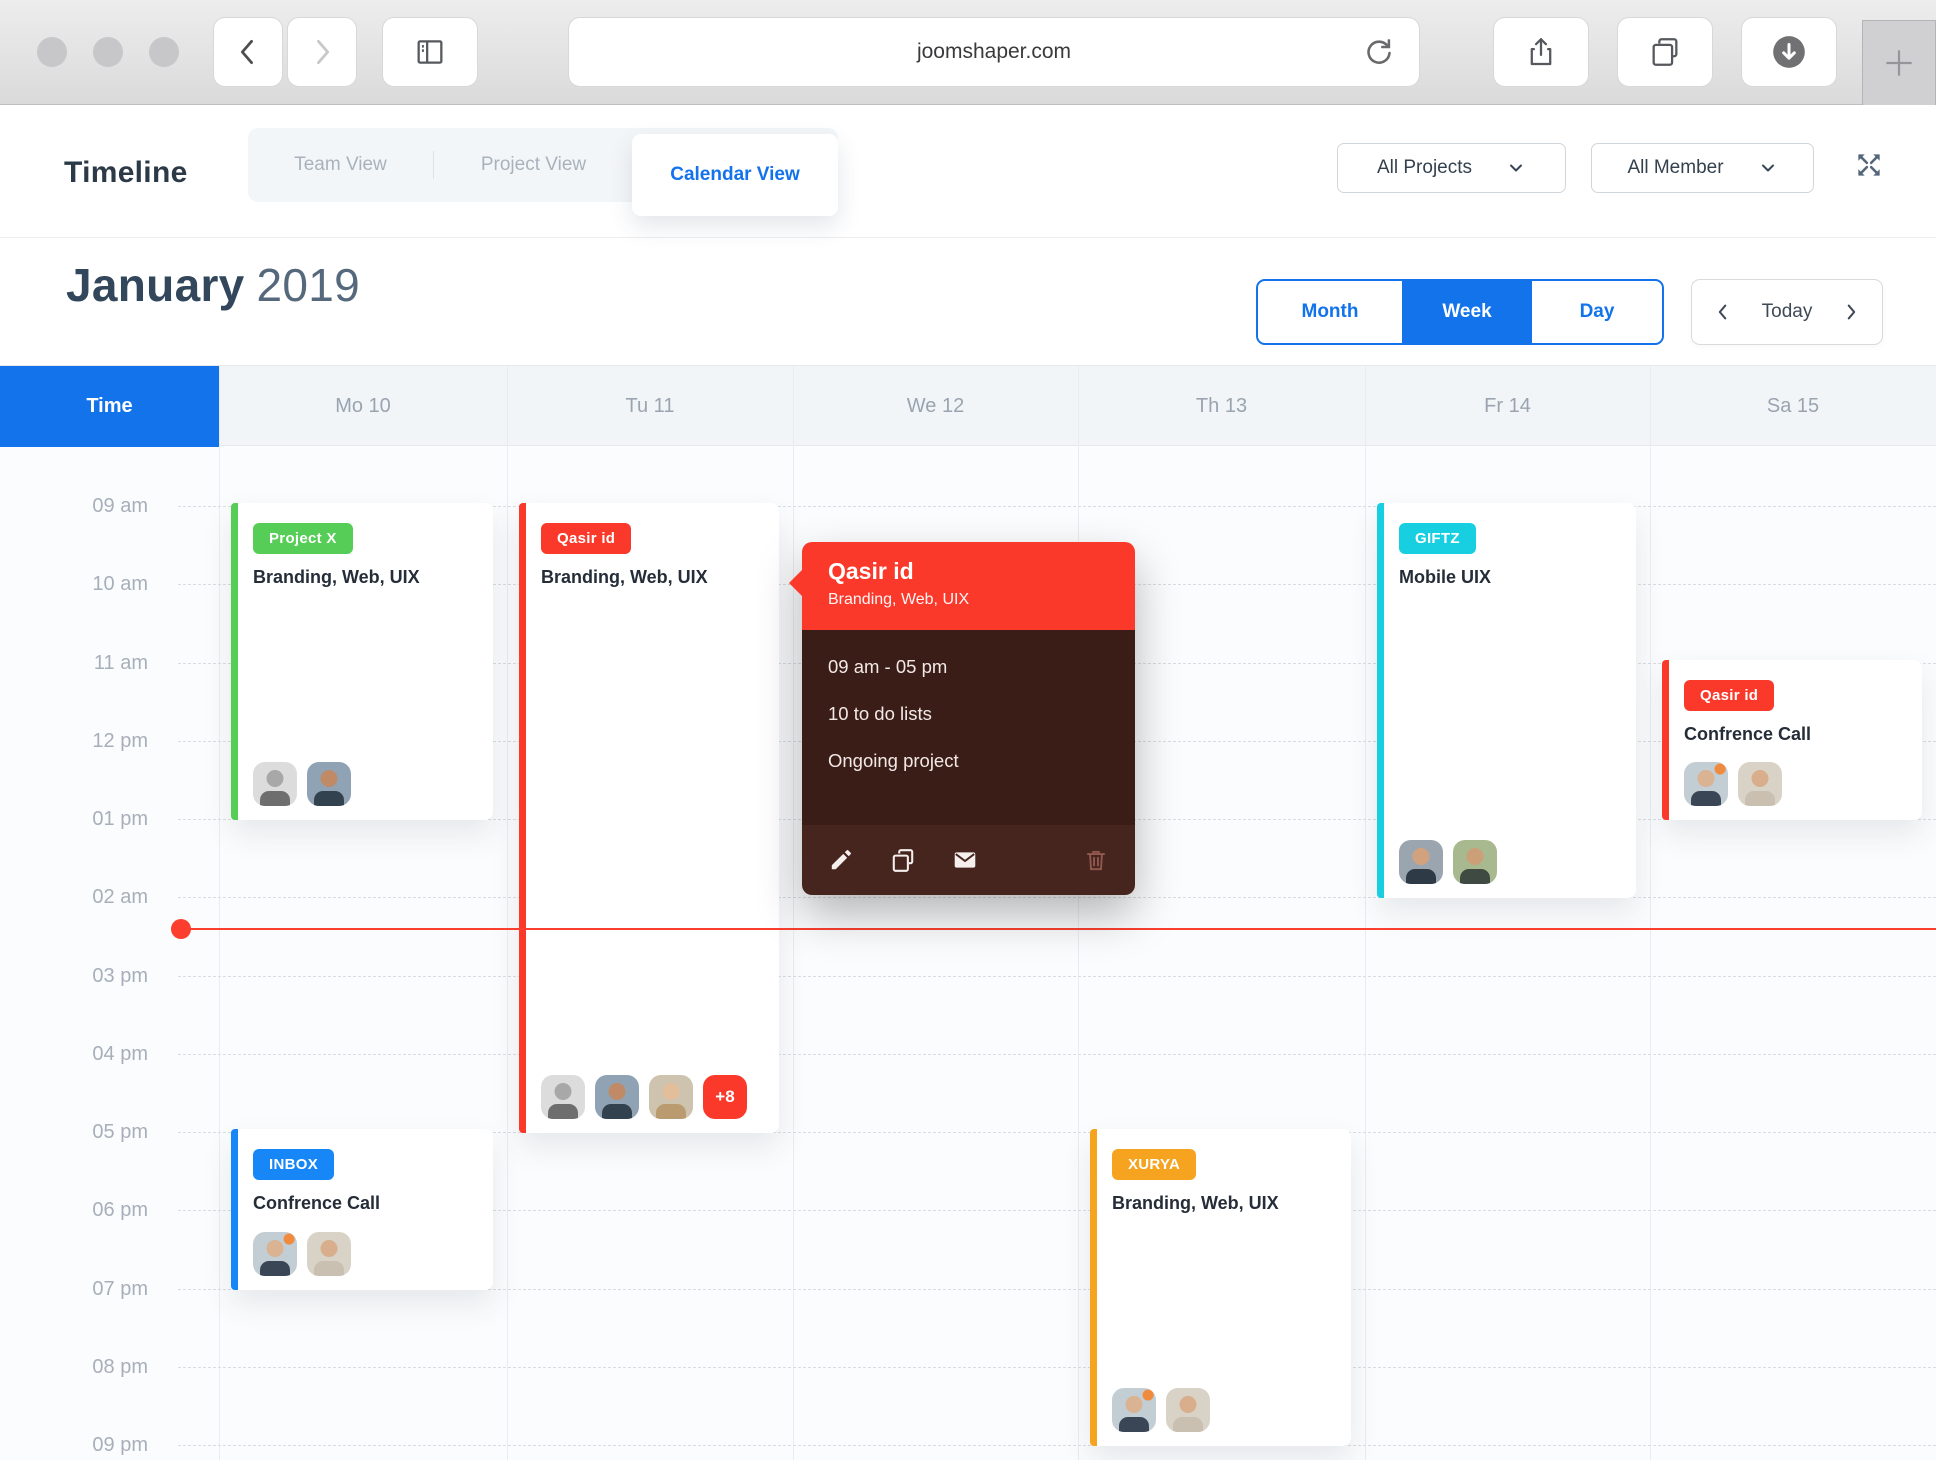 The height and width of the screenshot is (1460, 1936). I want to click on tab-team-view: Team View, so click(340, 164).